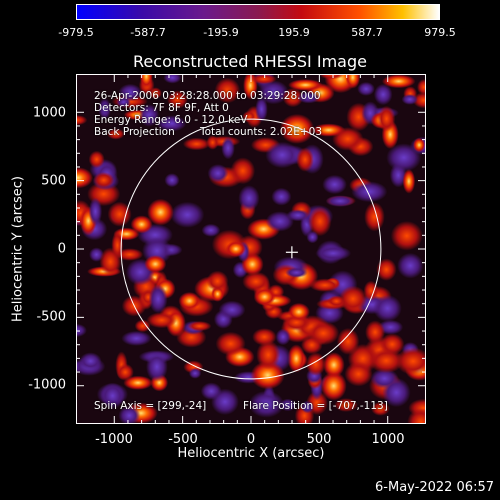 The image size is (500, 500). Describe the element at coordinates (221, 32) in the screenshot. I see `colorbar-tick-label: -195.9` at that location.